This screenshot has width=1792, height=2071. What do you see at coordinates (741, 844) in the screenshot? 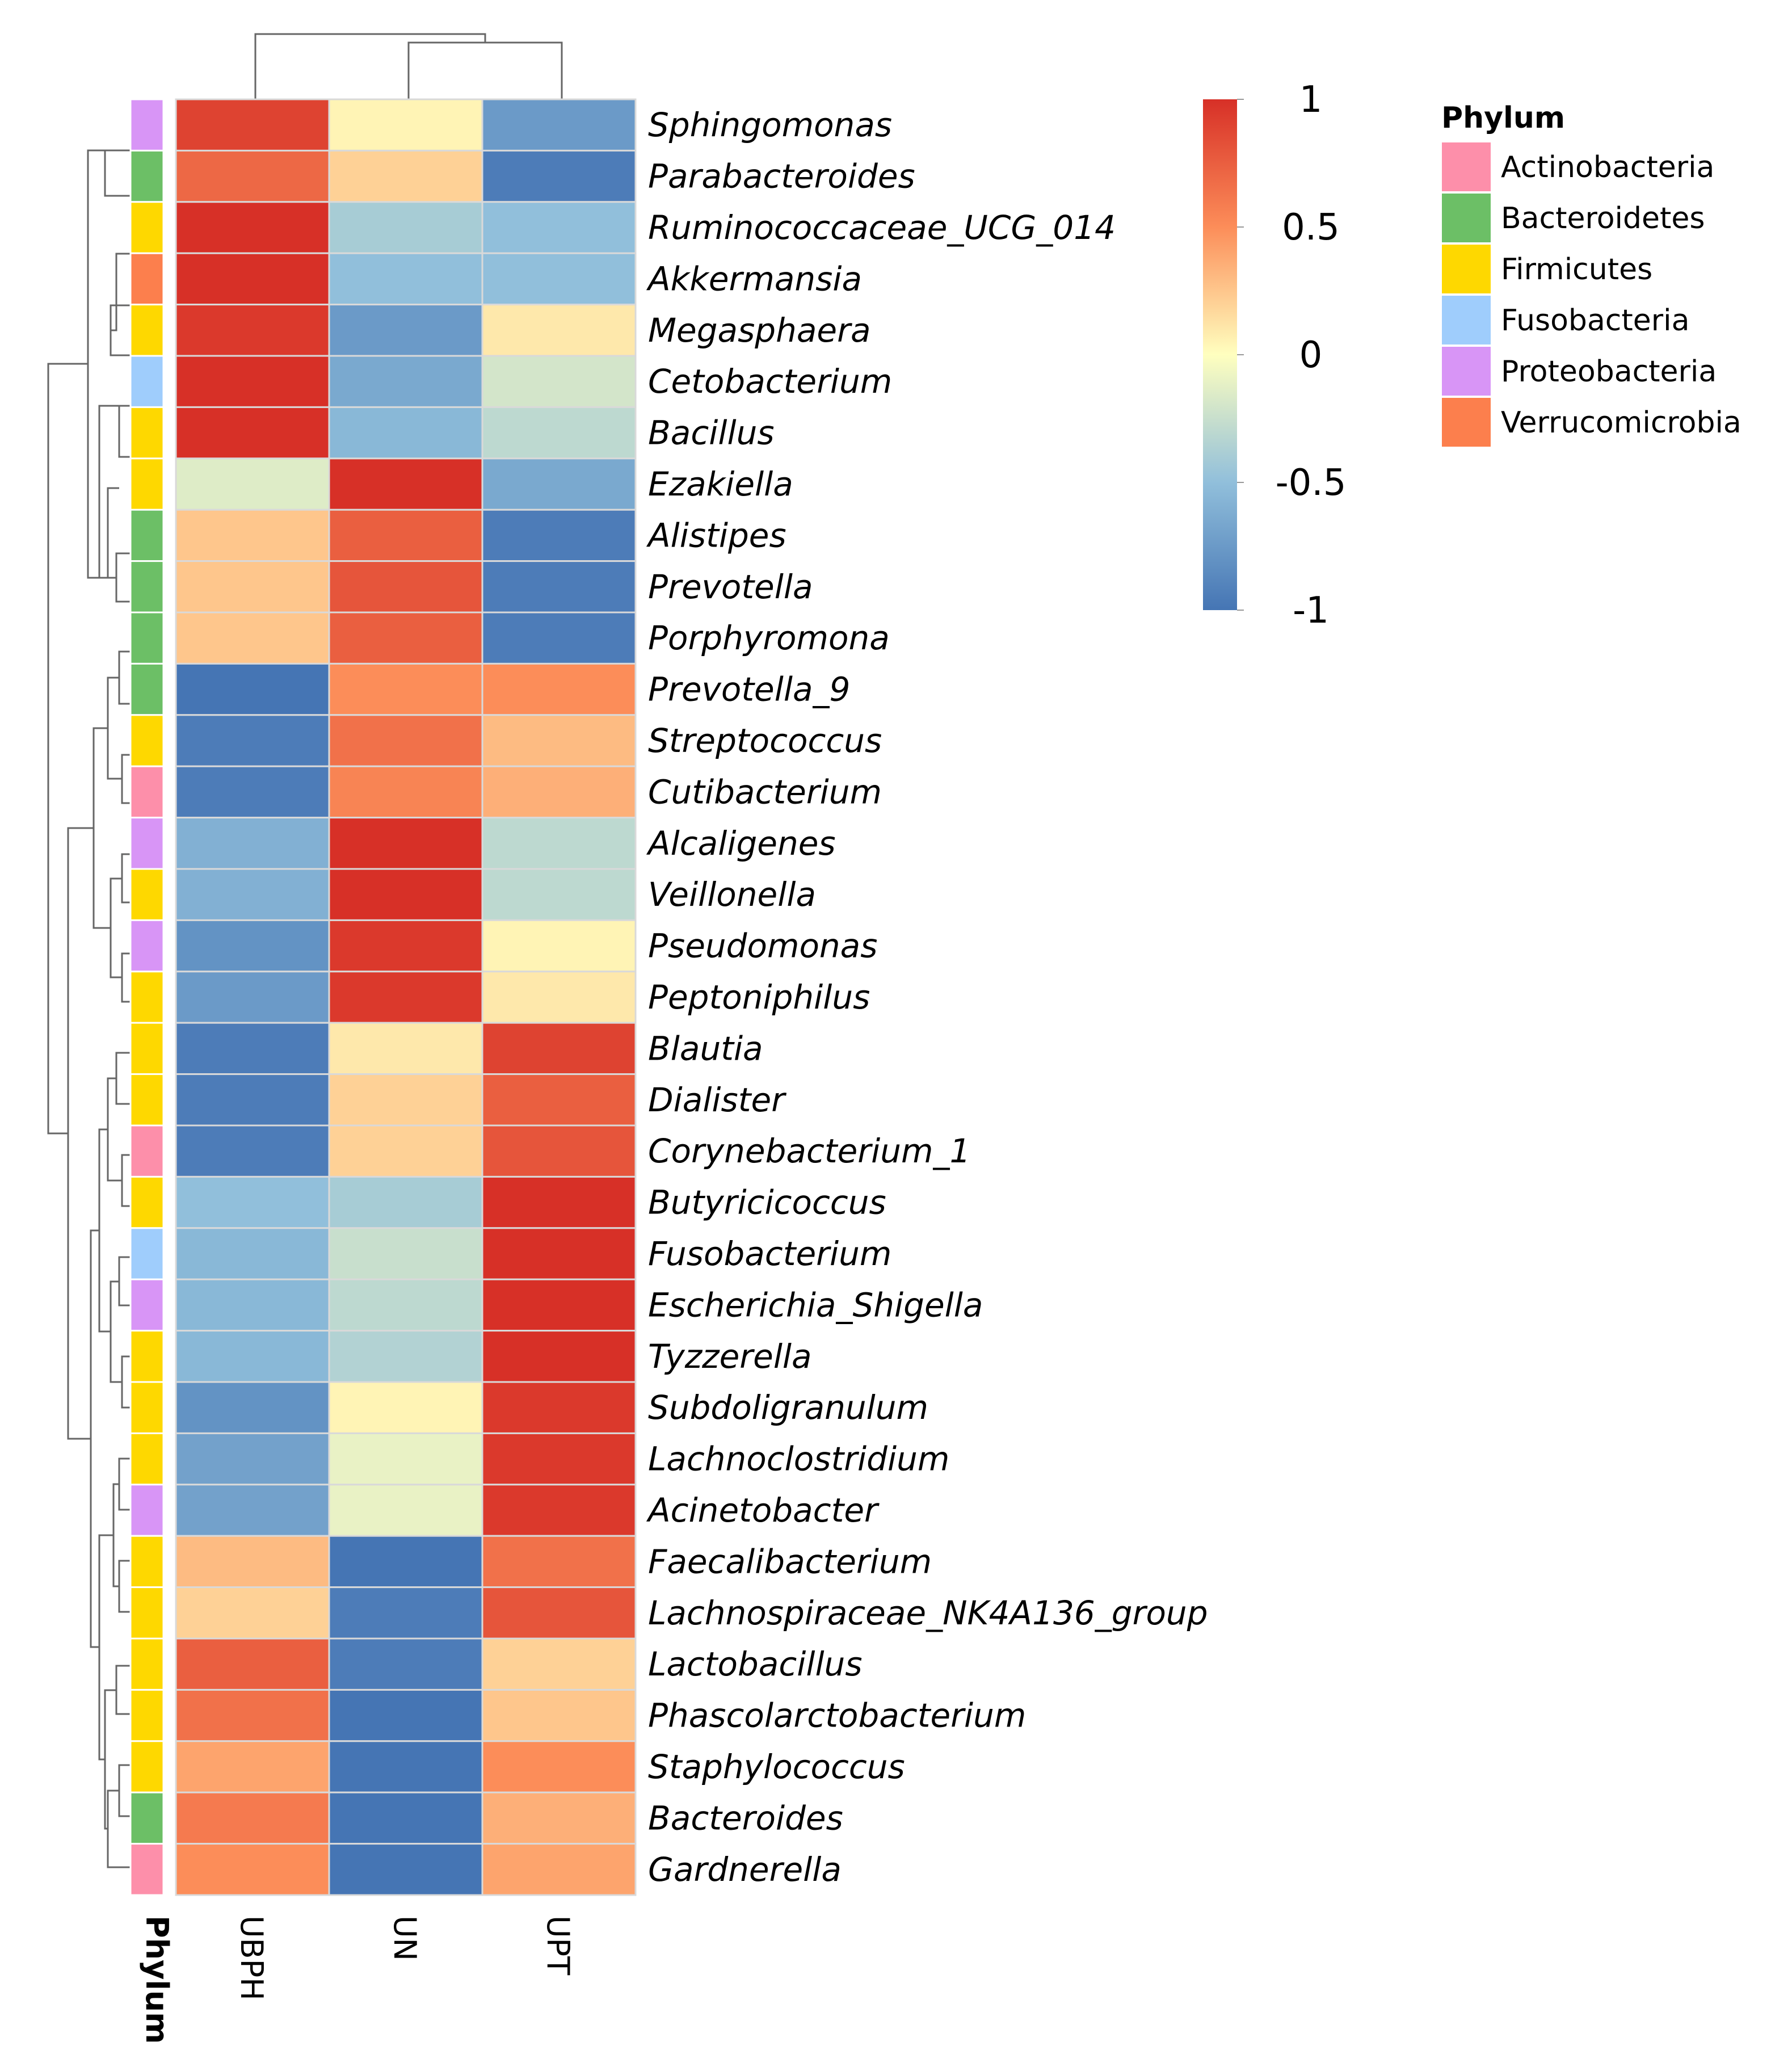
I see `row-label: Alcaligenes` at bounding box center [741, 844].